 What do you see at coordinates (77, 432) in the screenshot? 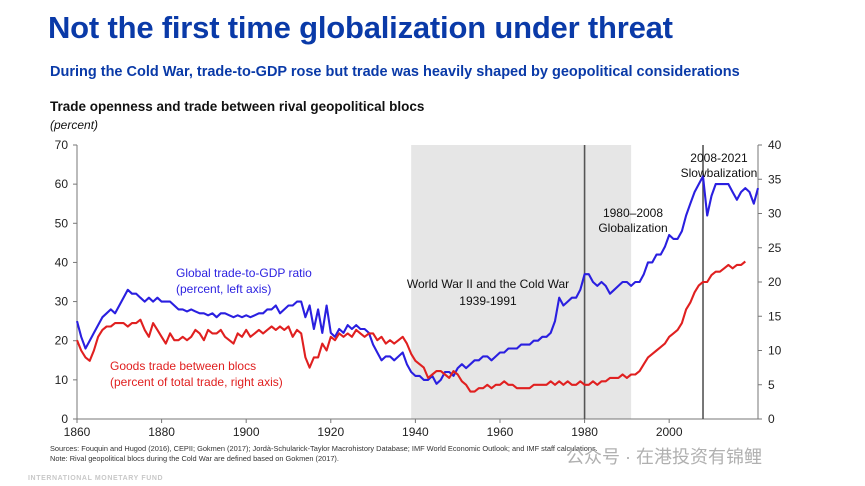
I see `x-tick-label: 1860` at bounding box center [77, 432].